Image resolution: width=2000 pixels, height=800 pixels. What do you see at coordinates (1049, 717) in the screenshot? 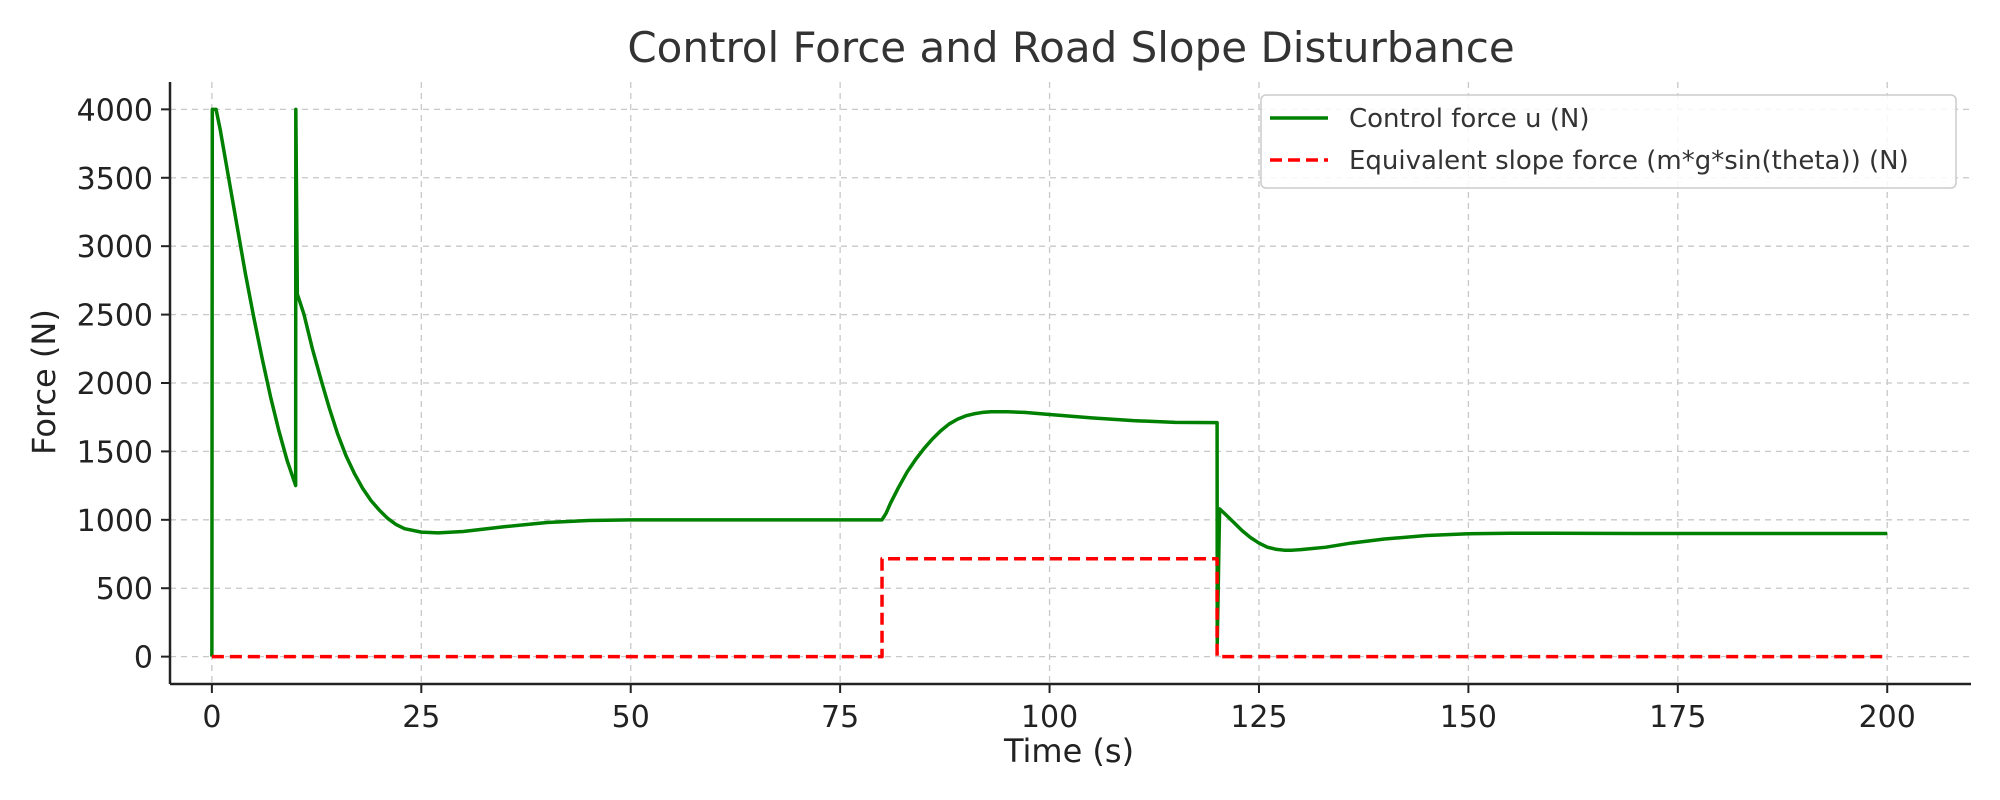
I see `x-tick-label: 100` at bounding box center [1049, 717].